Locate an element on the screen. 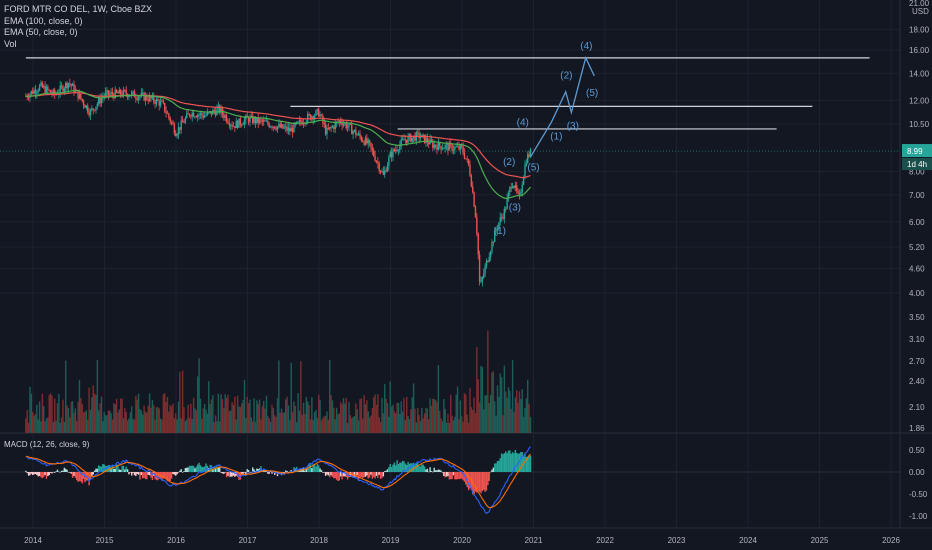  legend-volume: Vol is located at coordinates (10, 43).